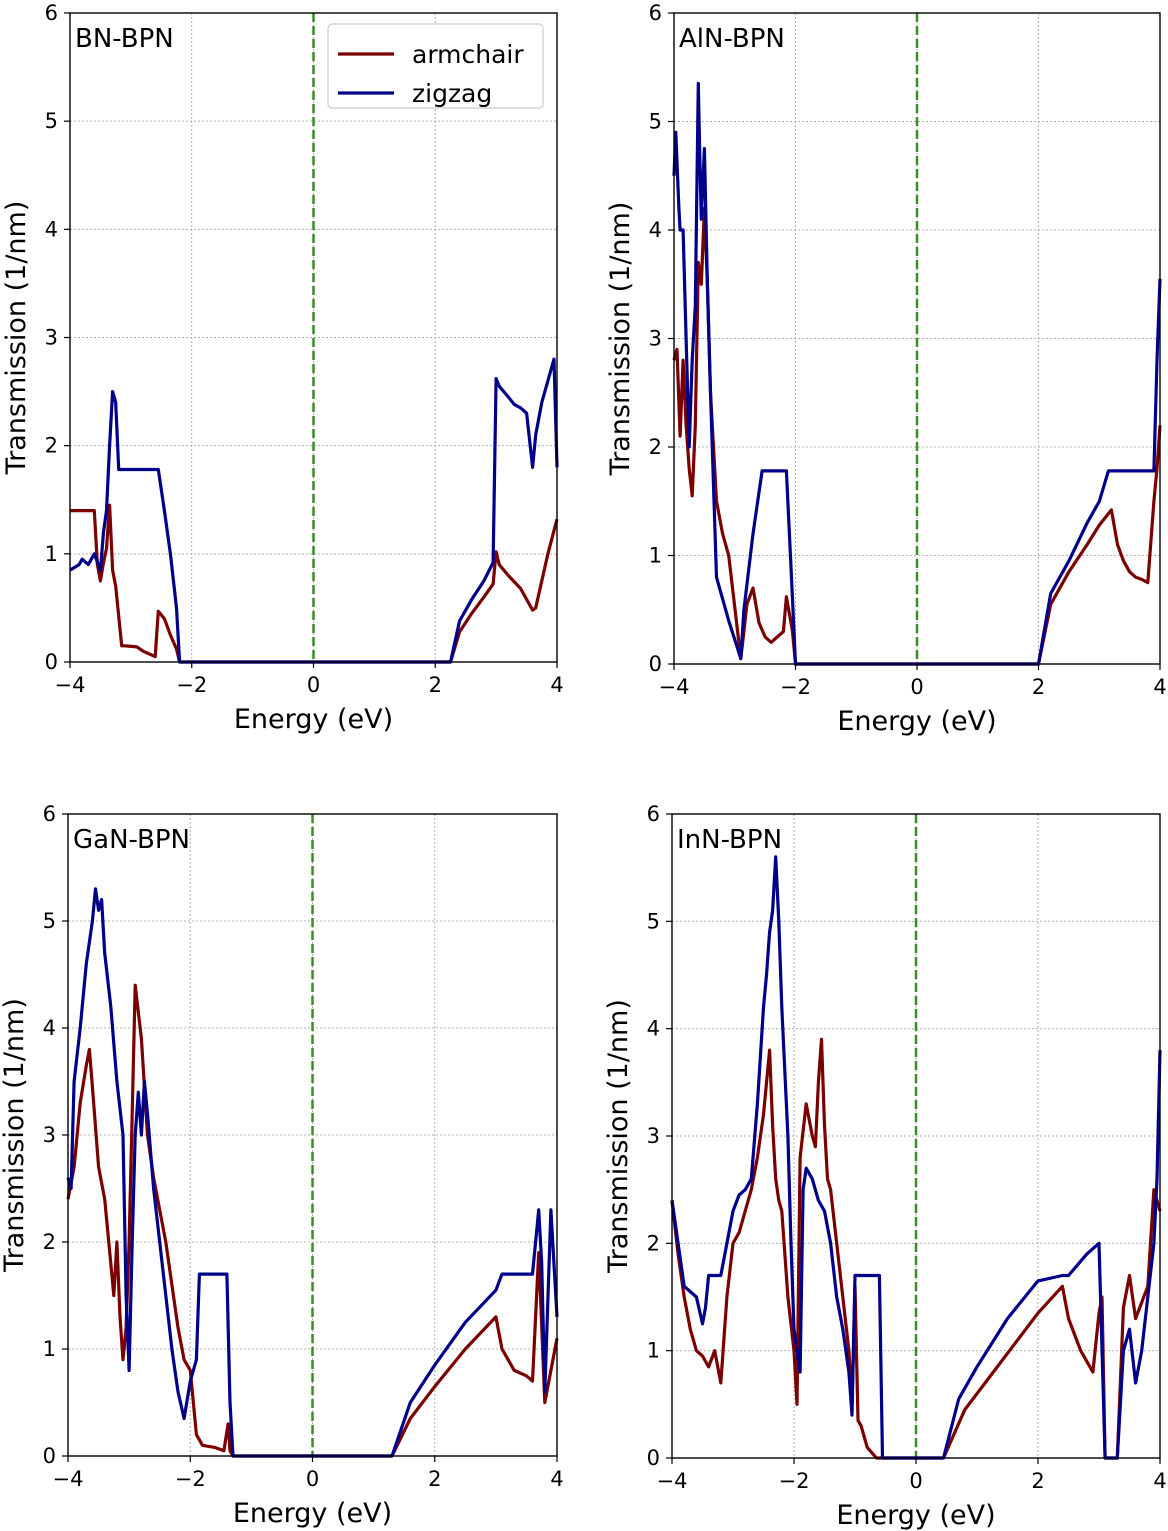 The height and width of the screenshot is (1531, 1168). I want to click on chart-0-legend: armchair zigzag, so click(435, 66).